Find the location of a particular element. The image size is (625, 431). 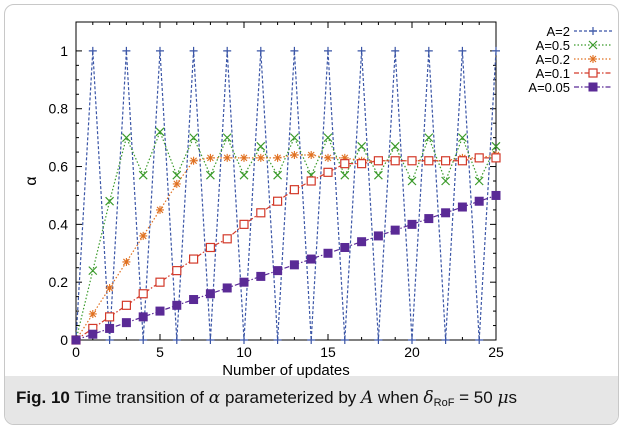

legend-label: A=0.5 is located at coordinates (553, 45).